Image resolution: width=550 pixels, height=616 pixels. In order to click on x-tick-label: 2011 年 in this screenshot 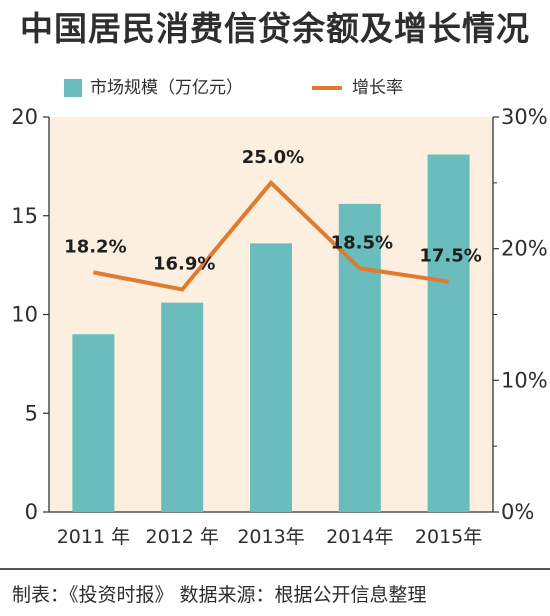, I will do `click(93, 537)`.